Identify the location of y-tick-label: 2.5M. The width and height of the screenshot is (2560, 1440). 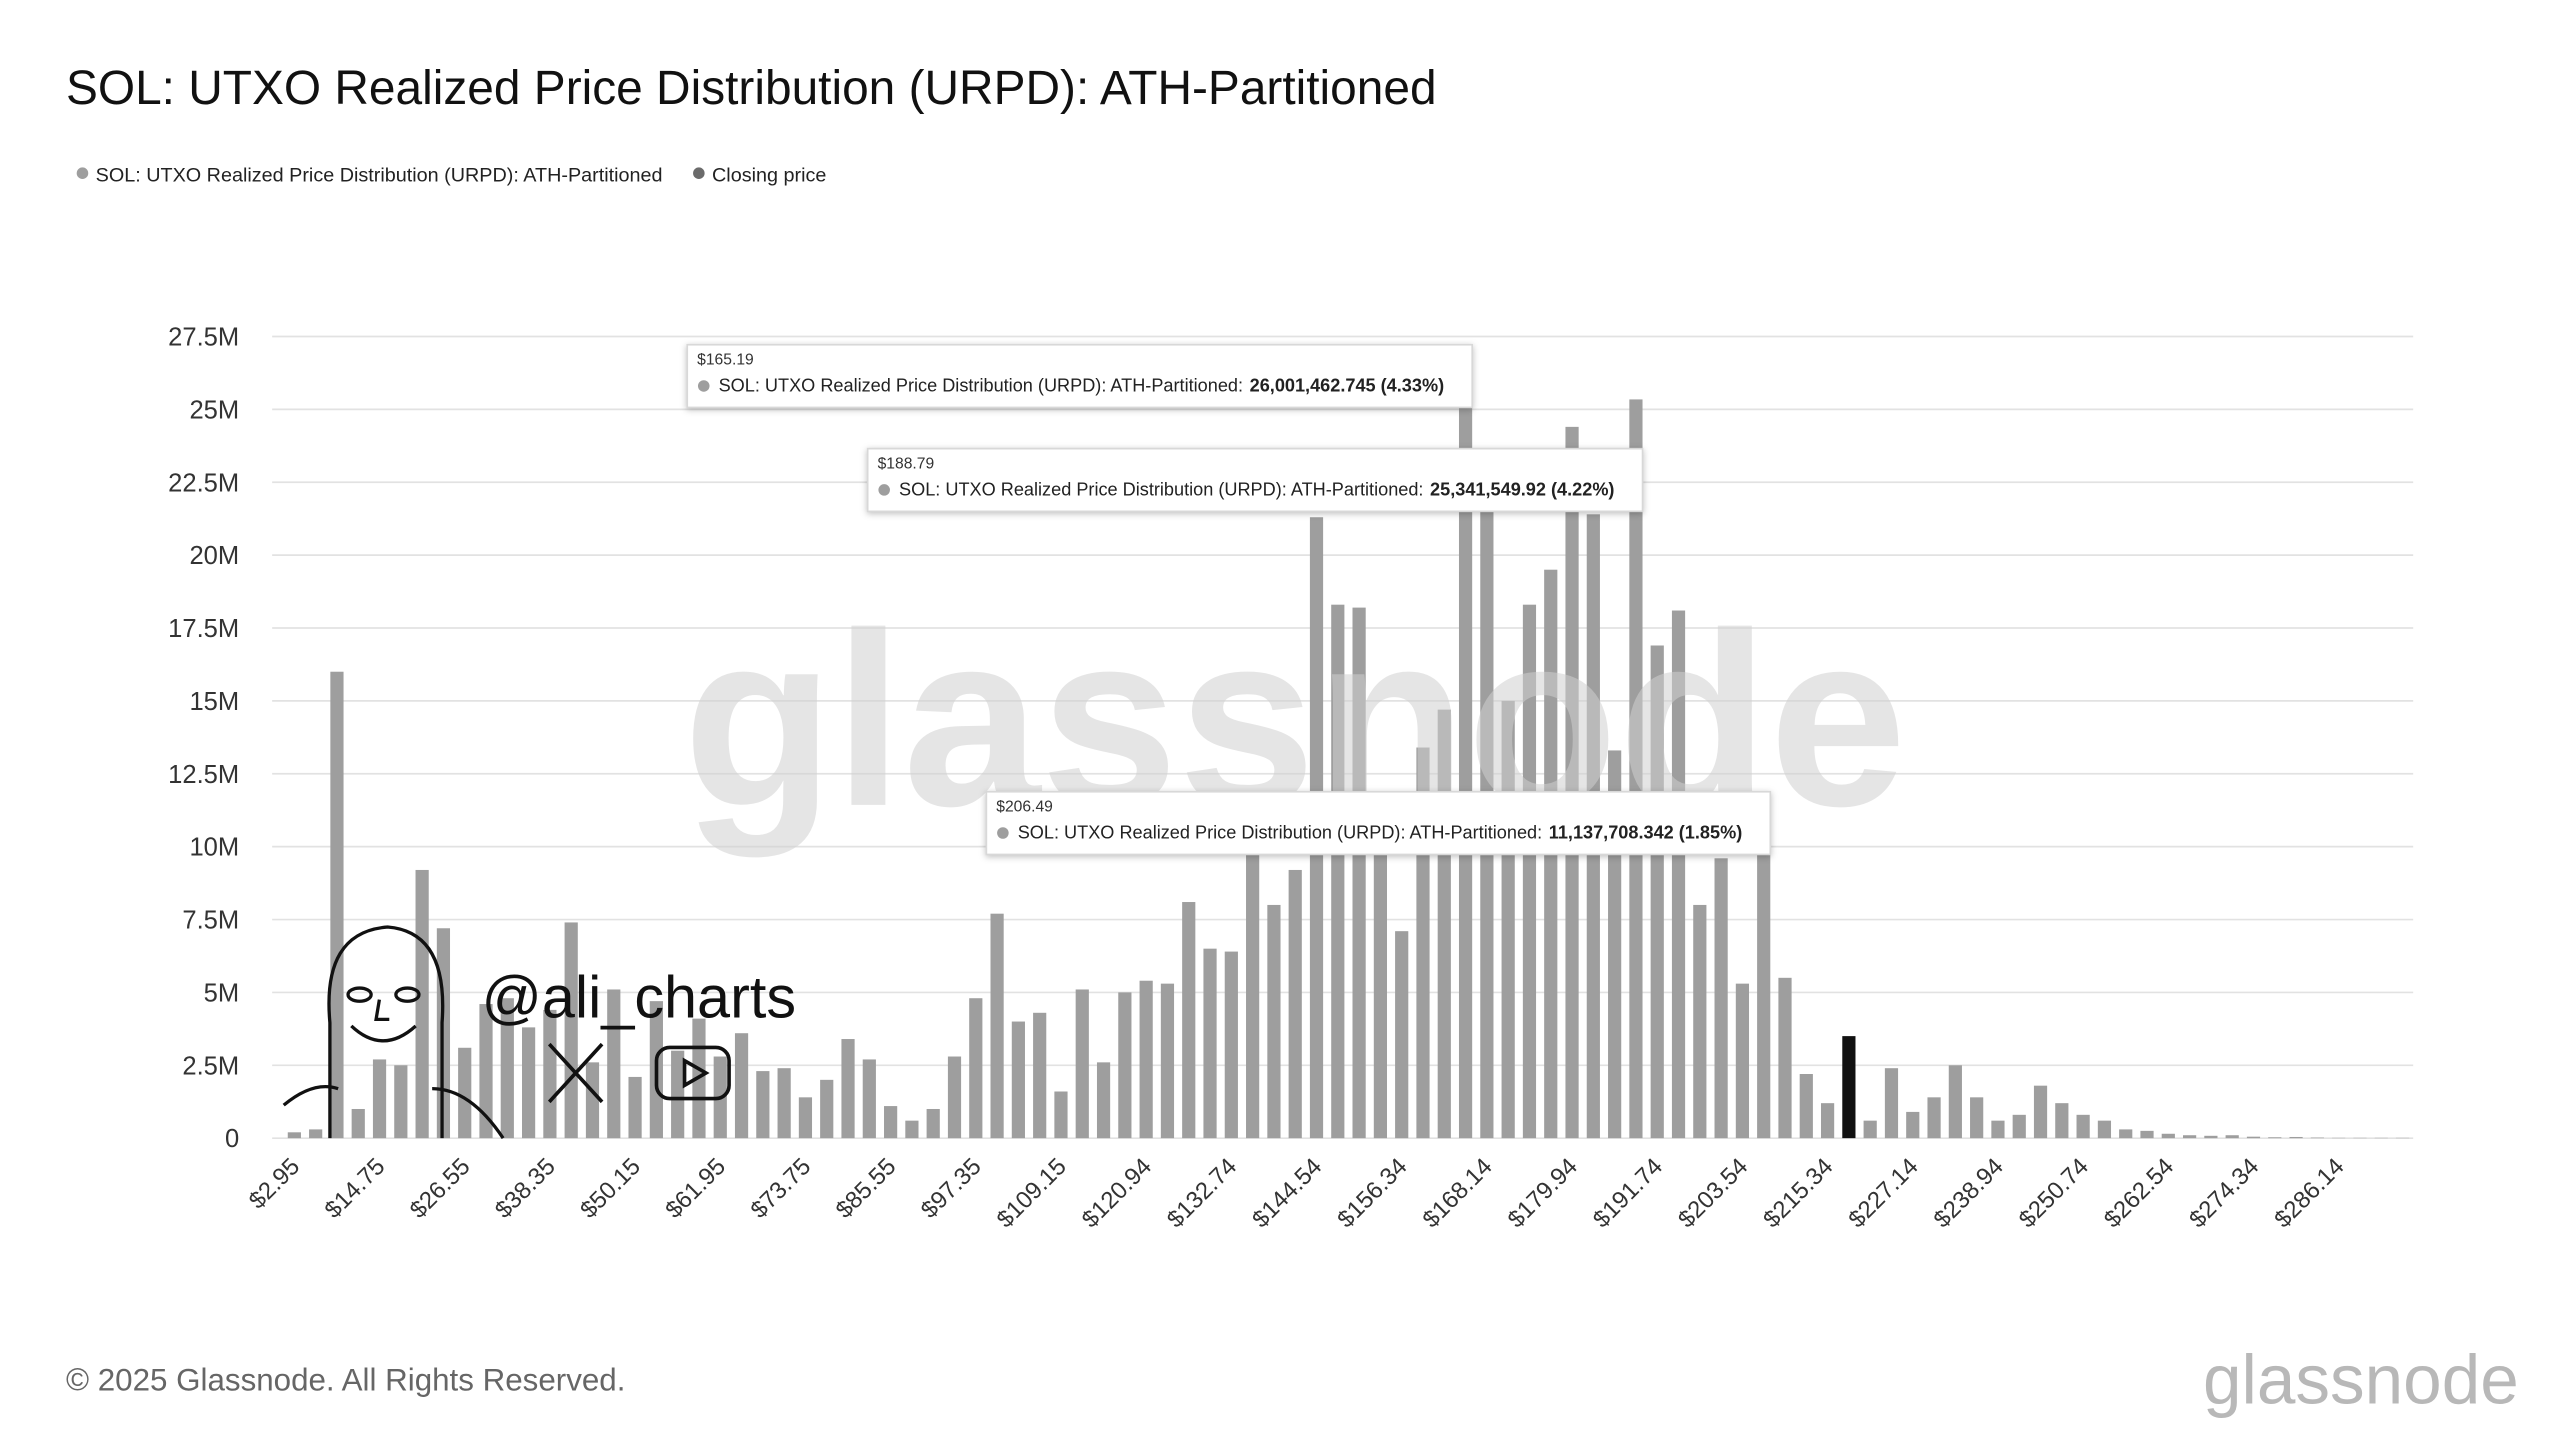
(210, 1066).